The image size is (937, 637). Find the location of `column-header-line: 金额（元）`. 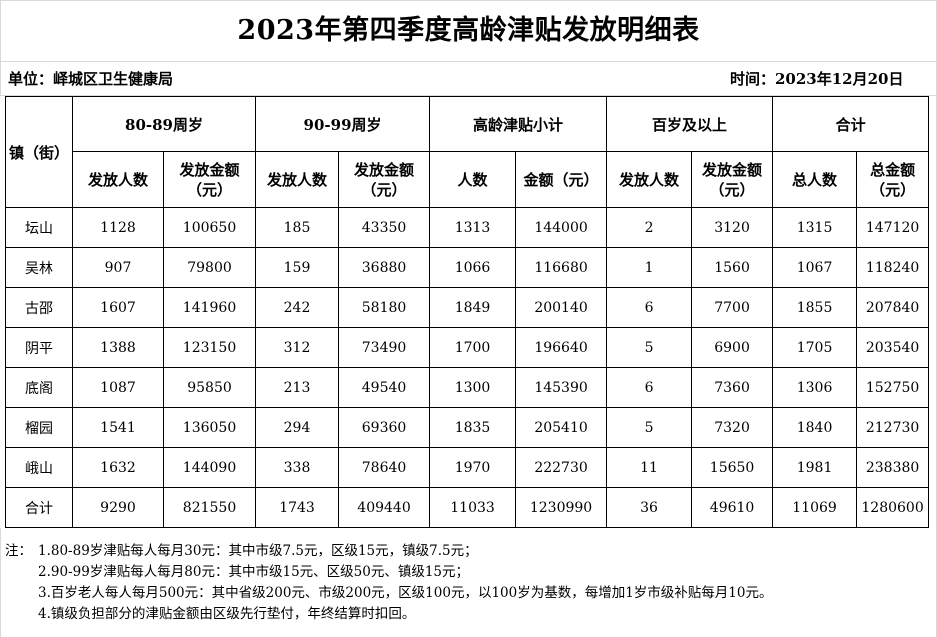

column-header-line: 金额（元） is located at coordinates (561, 179).